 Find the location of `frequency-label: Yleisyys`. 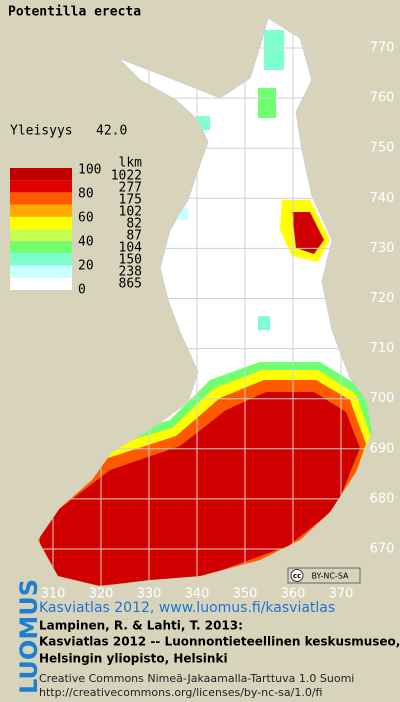

frequency-label: Yleisyys is located at coordinates (41, 131).